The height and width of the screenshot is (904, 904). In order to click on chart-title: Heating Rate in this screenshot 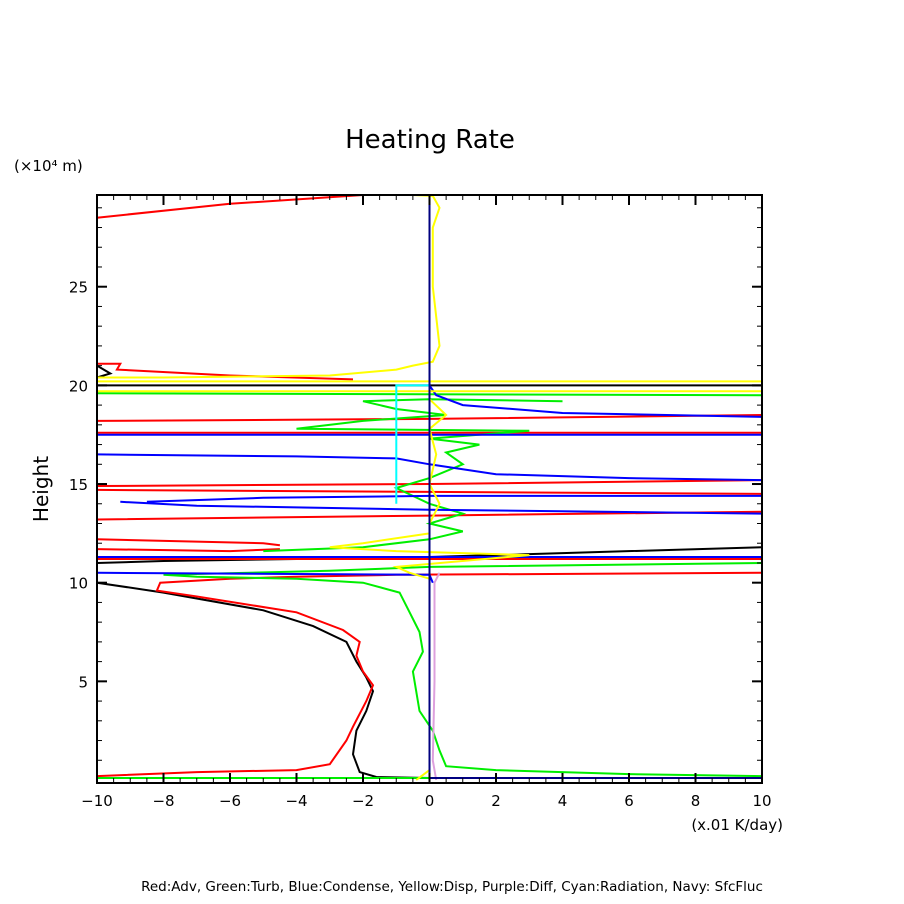, I will do `click(430, 140)`.